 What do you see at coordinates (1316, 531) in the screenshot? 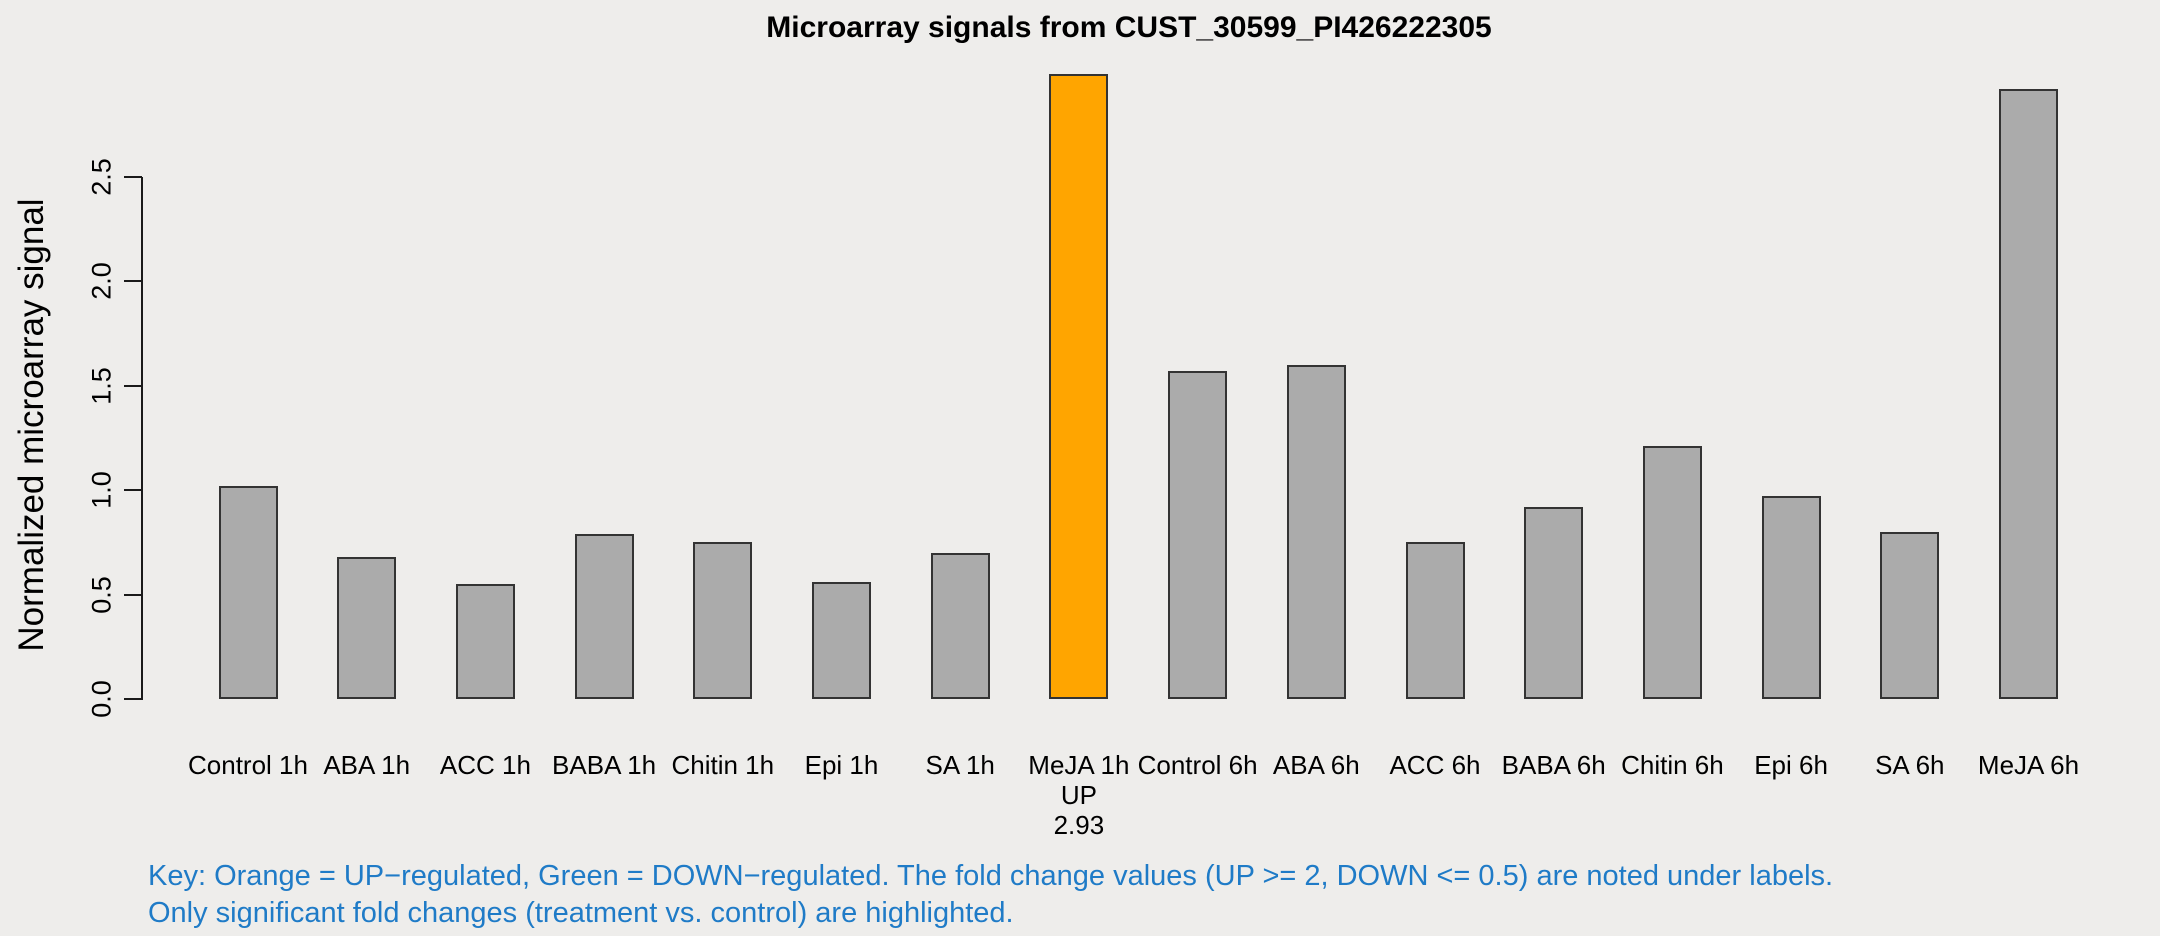
I see `bar-aba-6h` at bounding box center [1316, 531].